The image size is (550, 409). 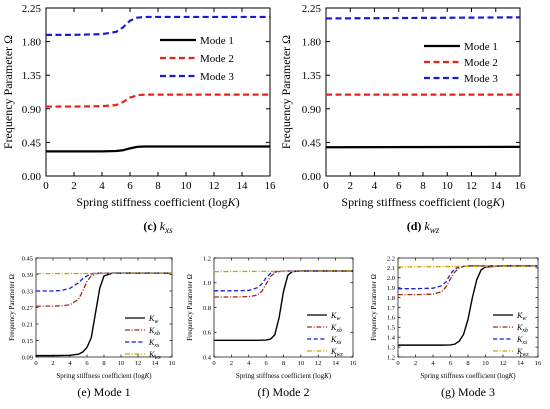 I want to click on y-tick-label: 0.45, so click(x=27, y=258).